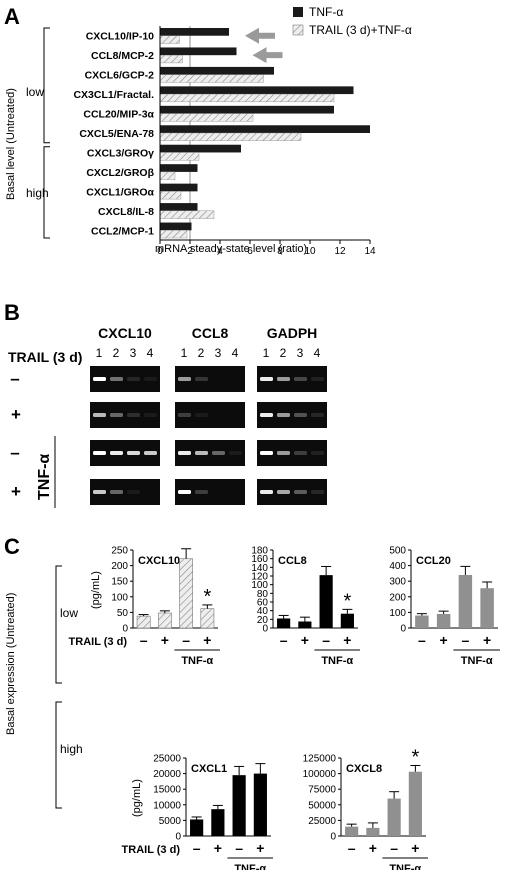  What do you see at coordinates (35, 92) in the screenshot?
I see `panel-a-group-low: low` at bounding box center [35, 92].